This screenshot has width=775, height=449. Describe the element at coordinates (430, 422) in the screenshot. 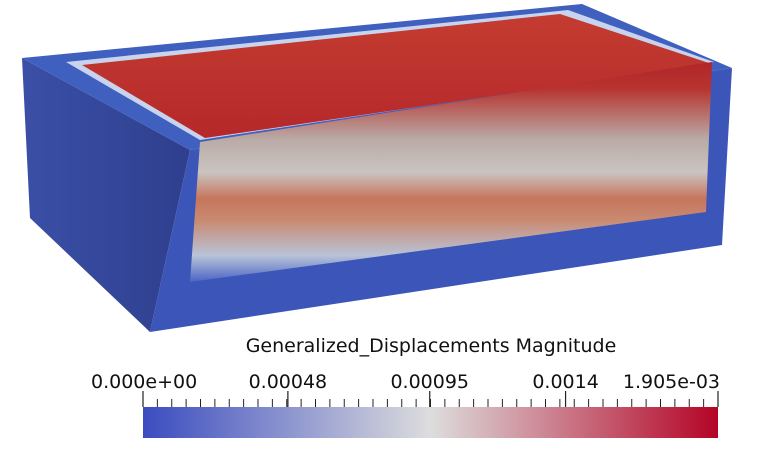

I see `colorbar` at that location.